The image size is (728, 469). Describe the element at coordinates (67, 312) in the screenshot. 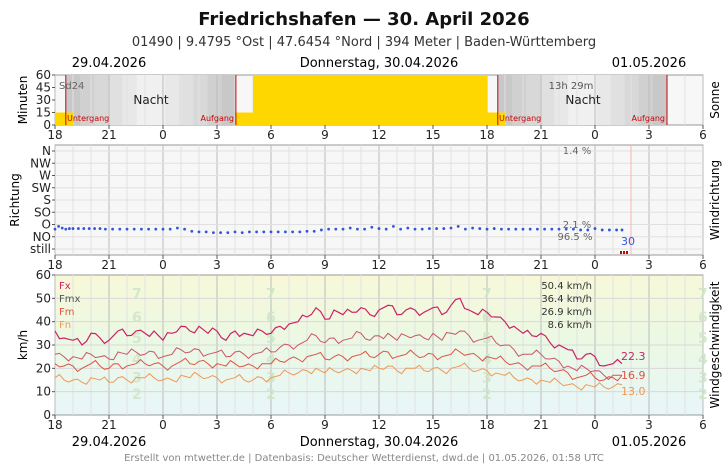

I see `legend-fm: Fm` at that location.